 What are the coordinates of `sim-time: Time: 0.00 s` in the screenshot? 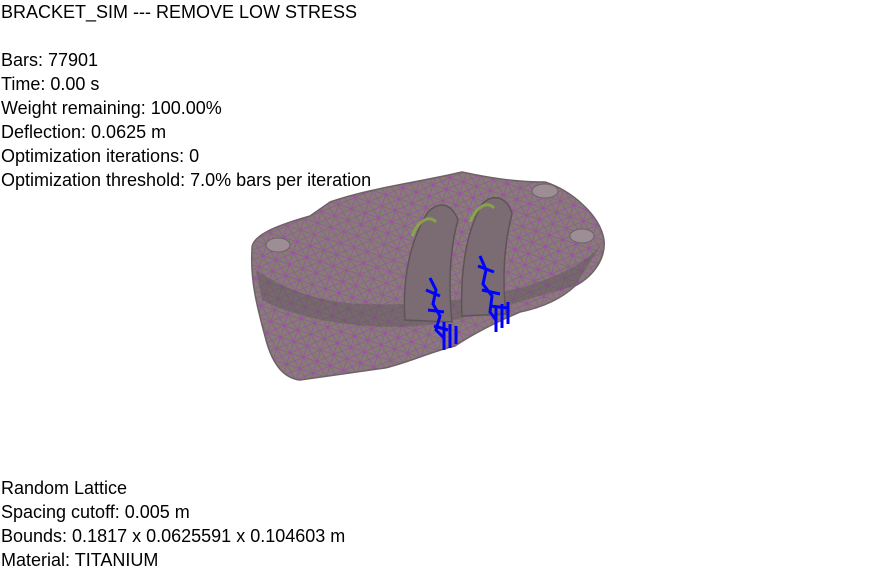 It's located at (50, 84).